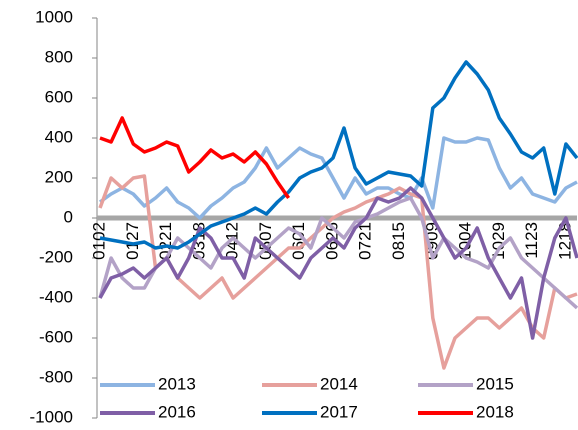 This screenshot has height=430, width=578. Describe the element at coordinates (59, 96) in the screenshot. I see `y-tick-label: 600` at that location.